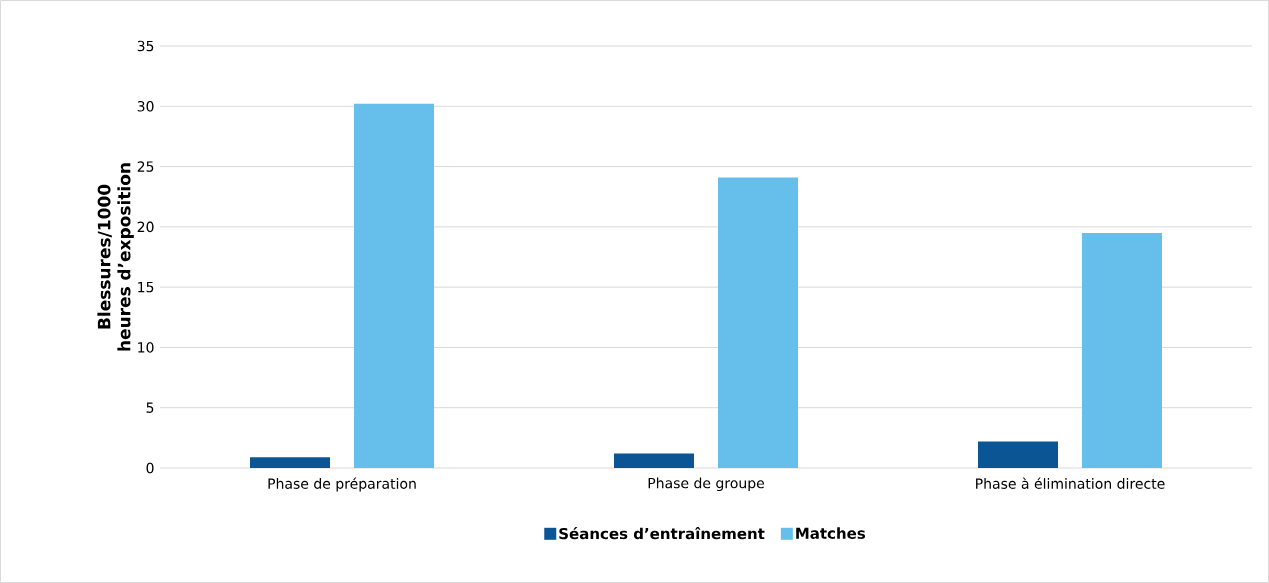 This screenshot has width=1269, height=583. What do you see at coordinates (145, 166) in the screenshot?
I see `y-tick-label: 25` at bounding box center [145, 166].